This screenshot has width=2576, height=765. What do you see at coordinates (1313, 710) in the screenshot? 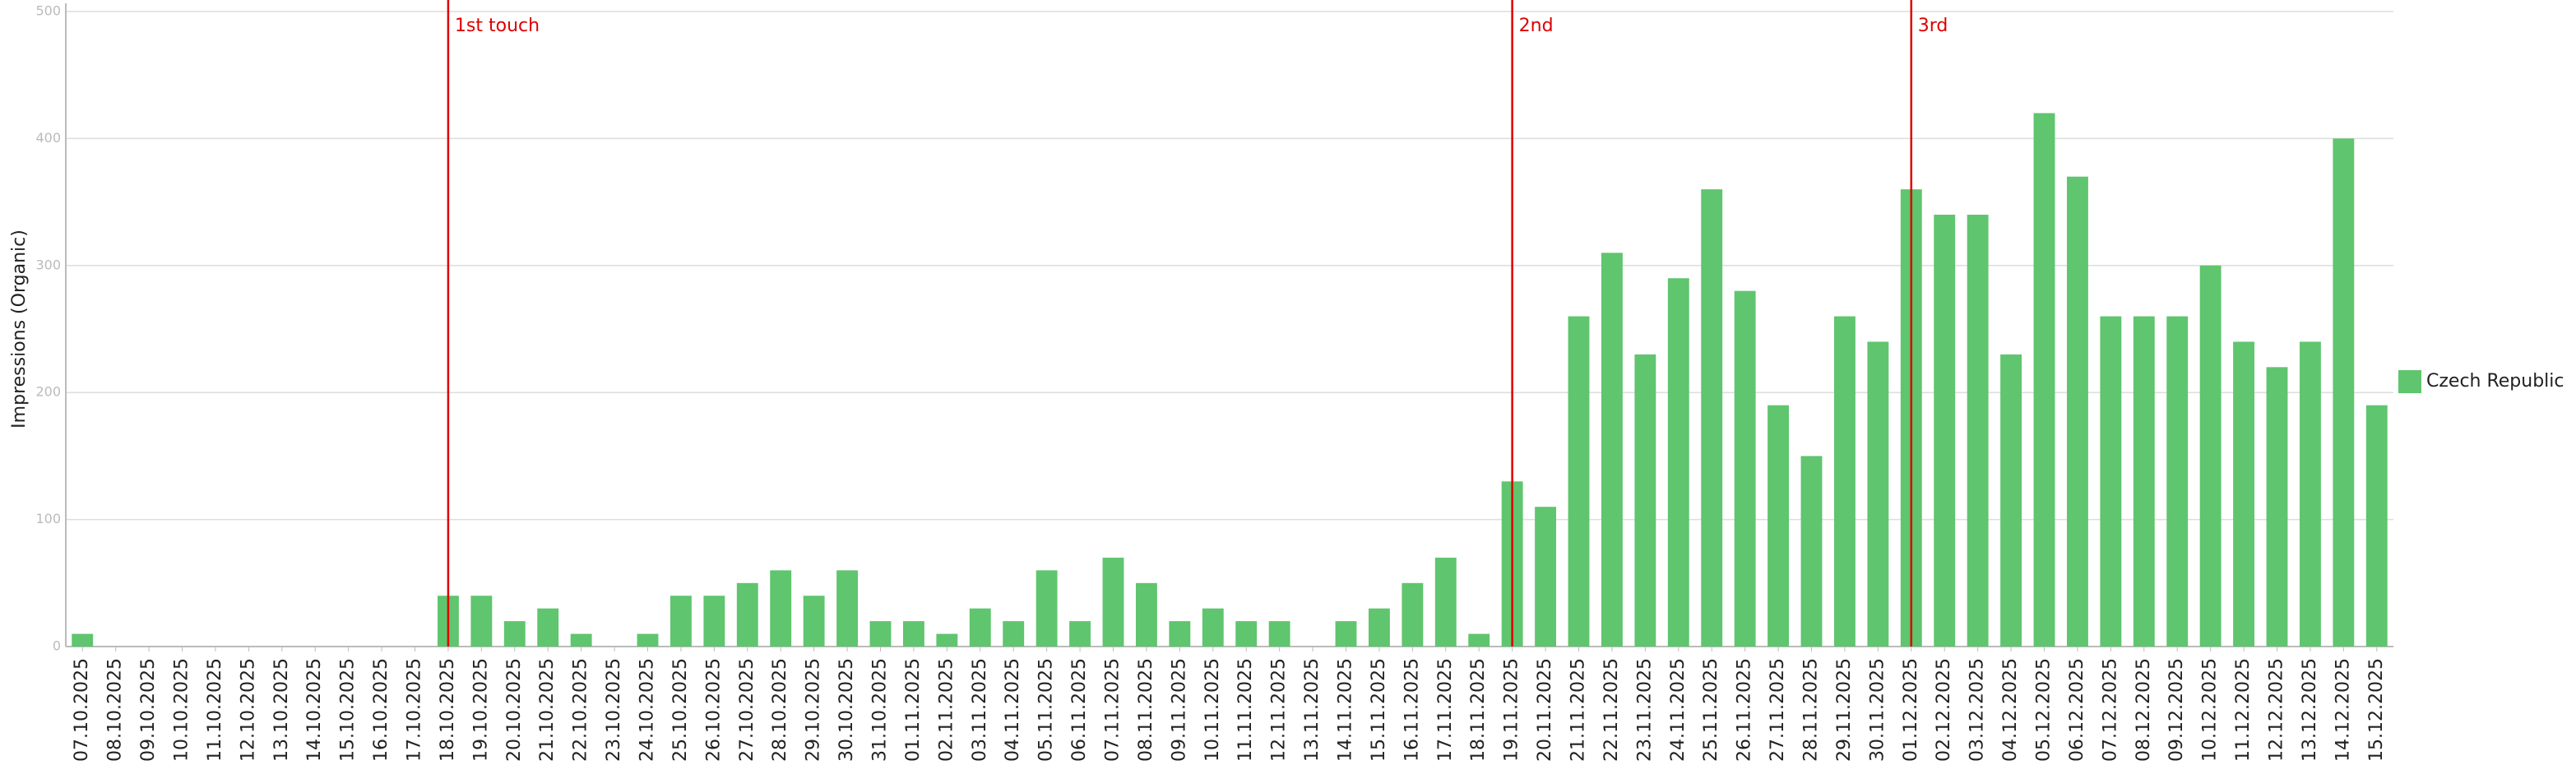
I see `x-tick-label: 13.11.2025` at bounding box center [1313, 710].